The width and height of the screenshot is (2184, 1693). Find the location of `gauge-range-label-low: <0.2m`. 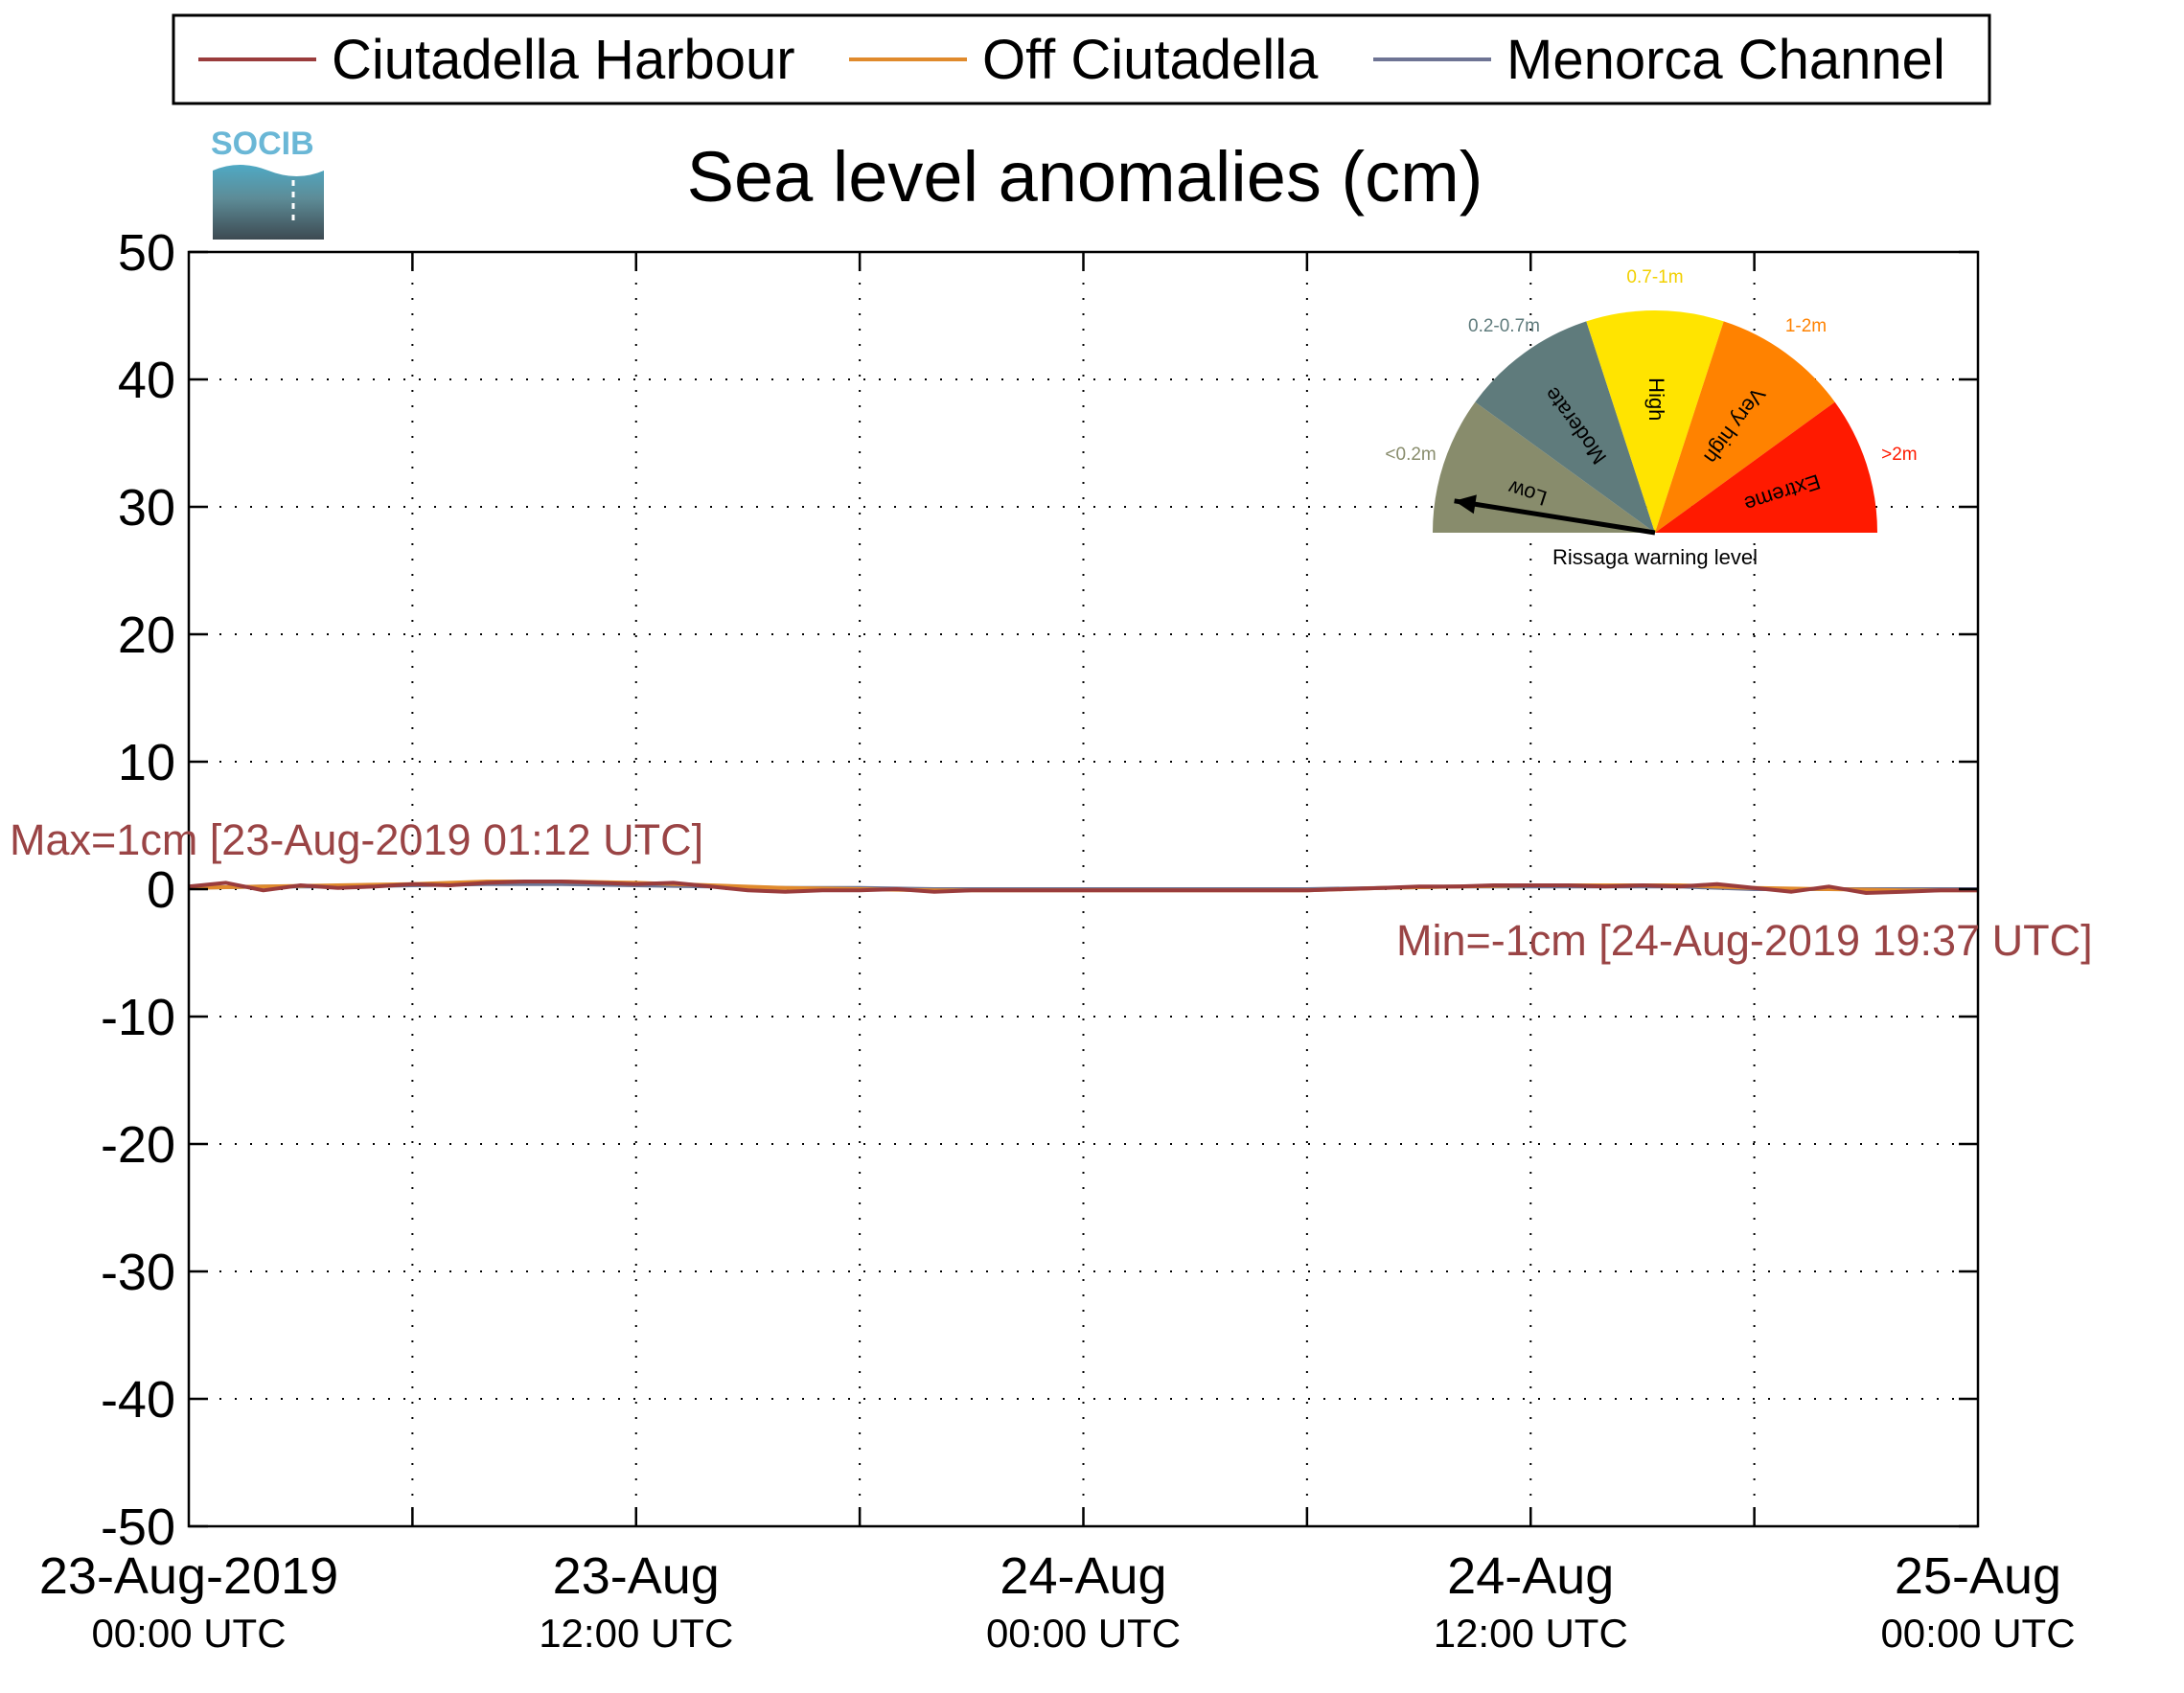

gauge-range-label-low: <0.2m is located at coordinates (1410, 455).